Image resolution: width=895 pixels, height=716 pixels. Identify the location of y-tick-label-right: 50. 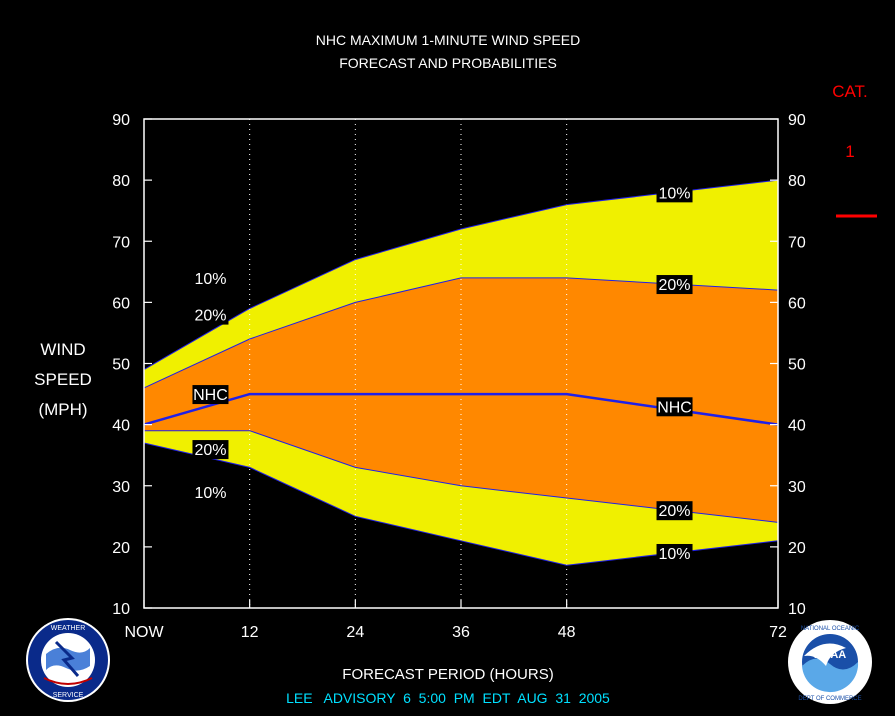
(797, 365).